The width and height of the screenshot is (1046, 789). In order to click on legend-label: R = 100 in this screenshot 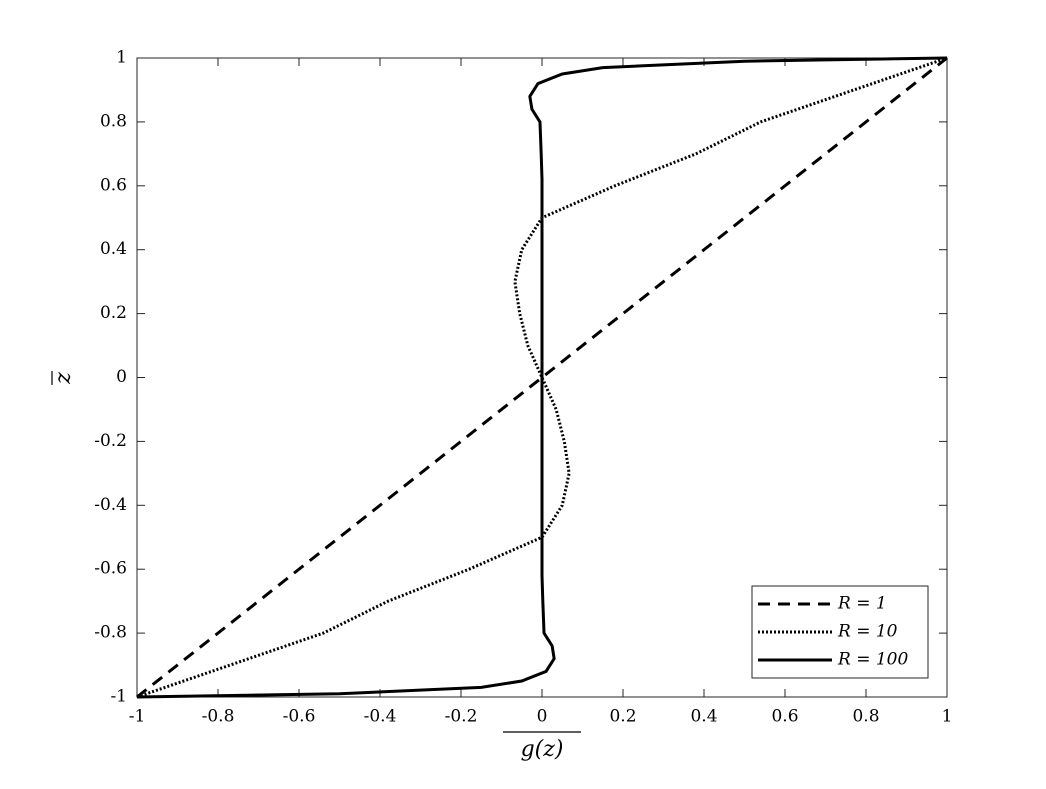, I will do `click(872, 660)`.